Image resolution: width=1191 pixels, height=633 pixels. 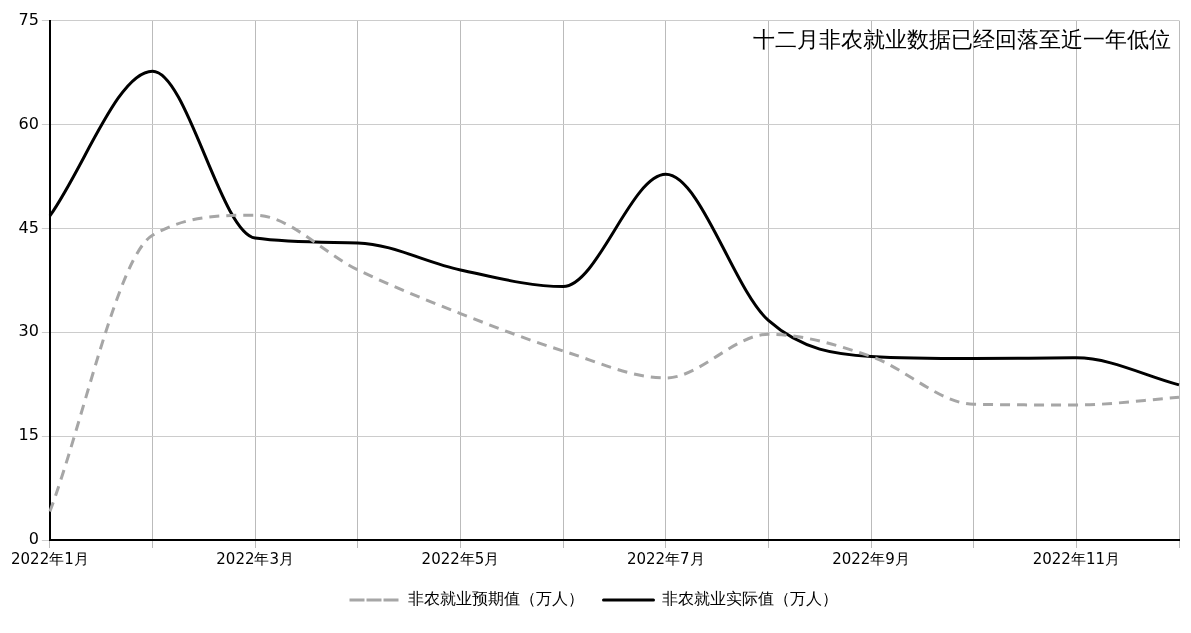 I want to click on legend-label: 非农就业预期值（万人）, so click(x=495, y=599).